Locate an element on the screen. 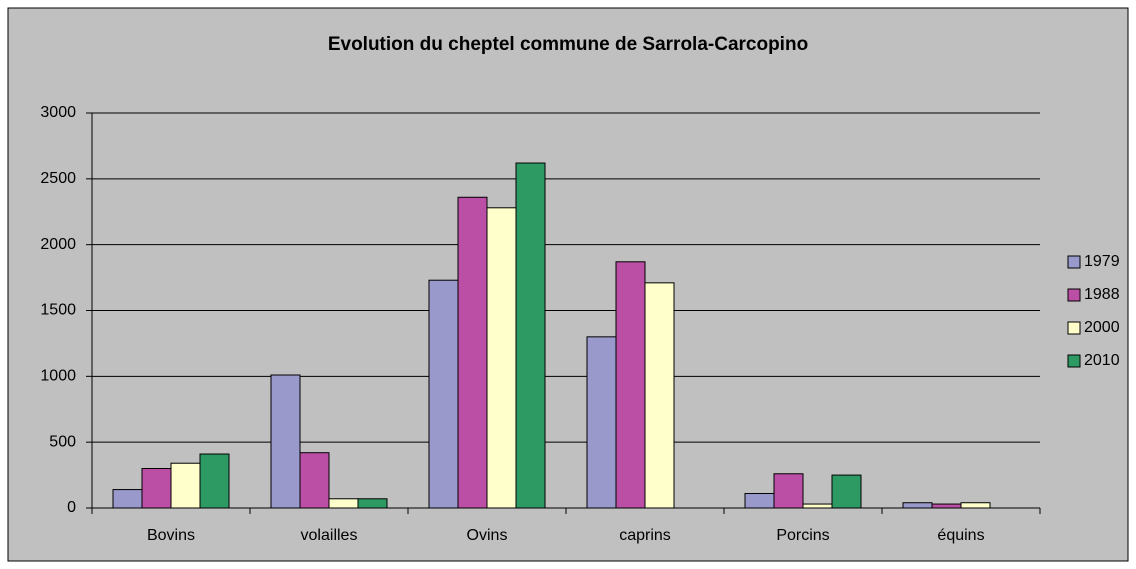 This screenshot has height=569, width=1136. y-tick-label: 3000 is located at coordinates (58, 112).